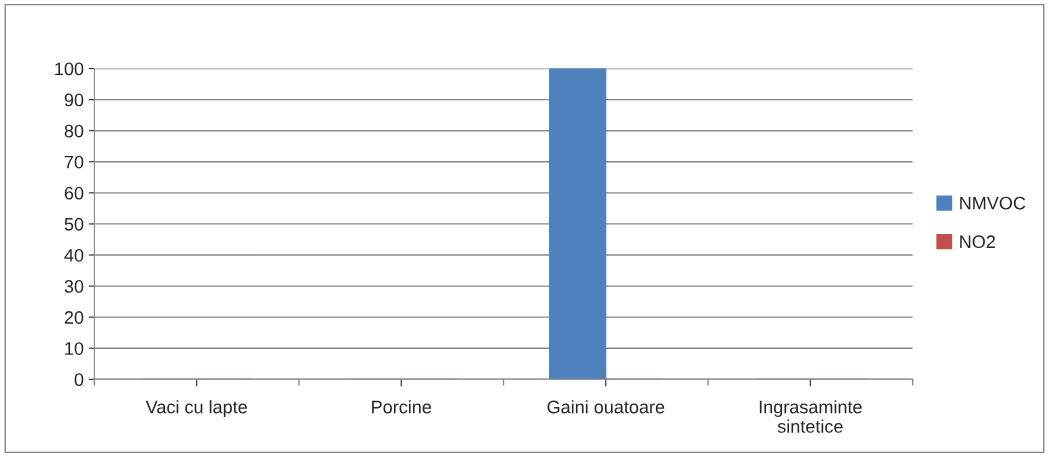 This screenshot has height=457, width=1049. I want to click on y-tick-label: 50, so click(74, 224).